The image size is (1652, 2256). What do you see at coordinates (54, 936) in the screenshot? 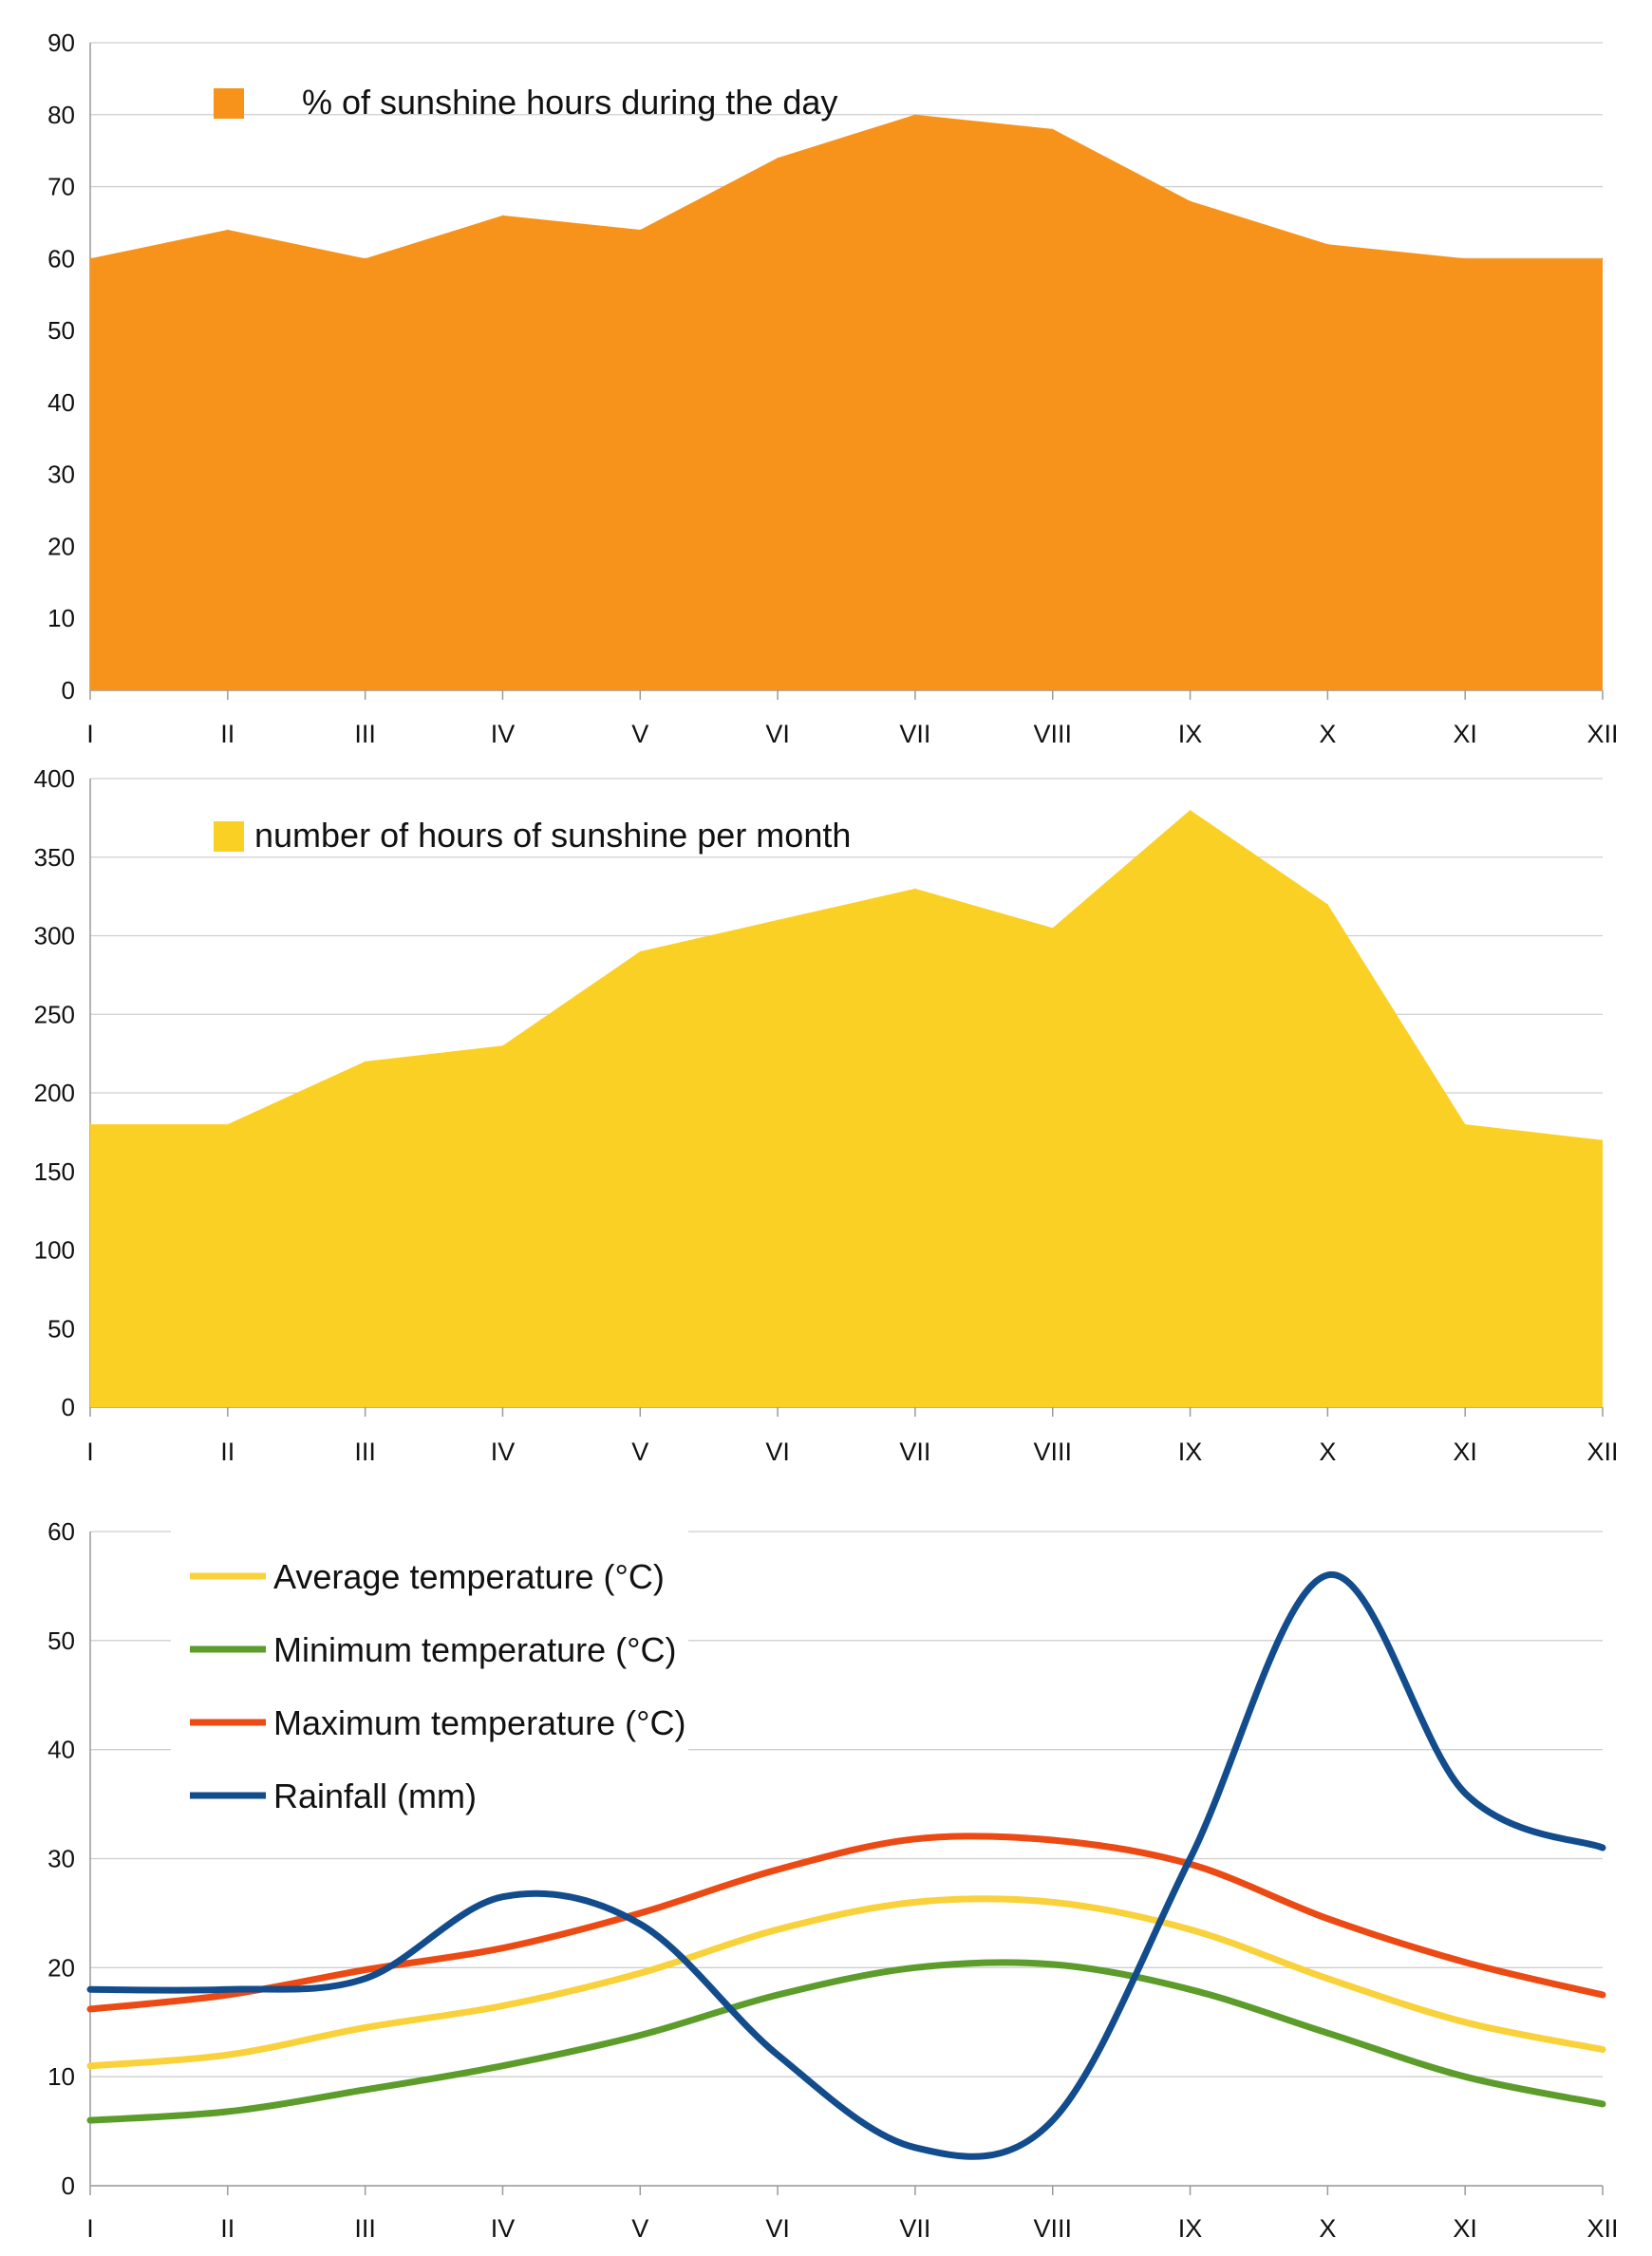
I see `y-tick-label: 300` at bounding box center [54, 936].